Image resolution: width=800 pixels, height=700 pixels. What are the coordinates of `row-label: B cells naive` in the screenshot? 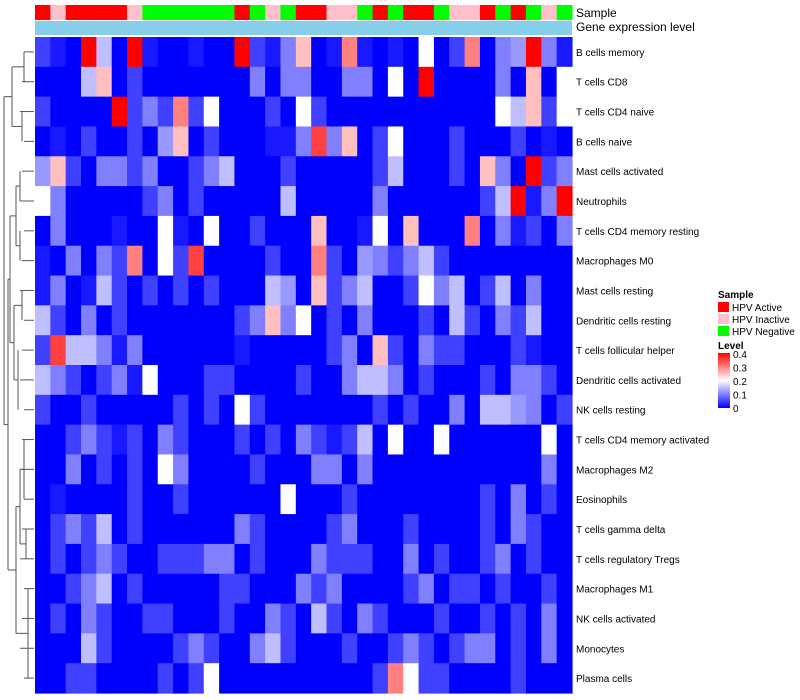 It's located at (604, 142).